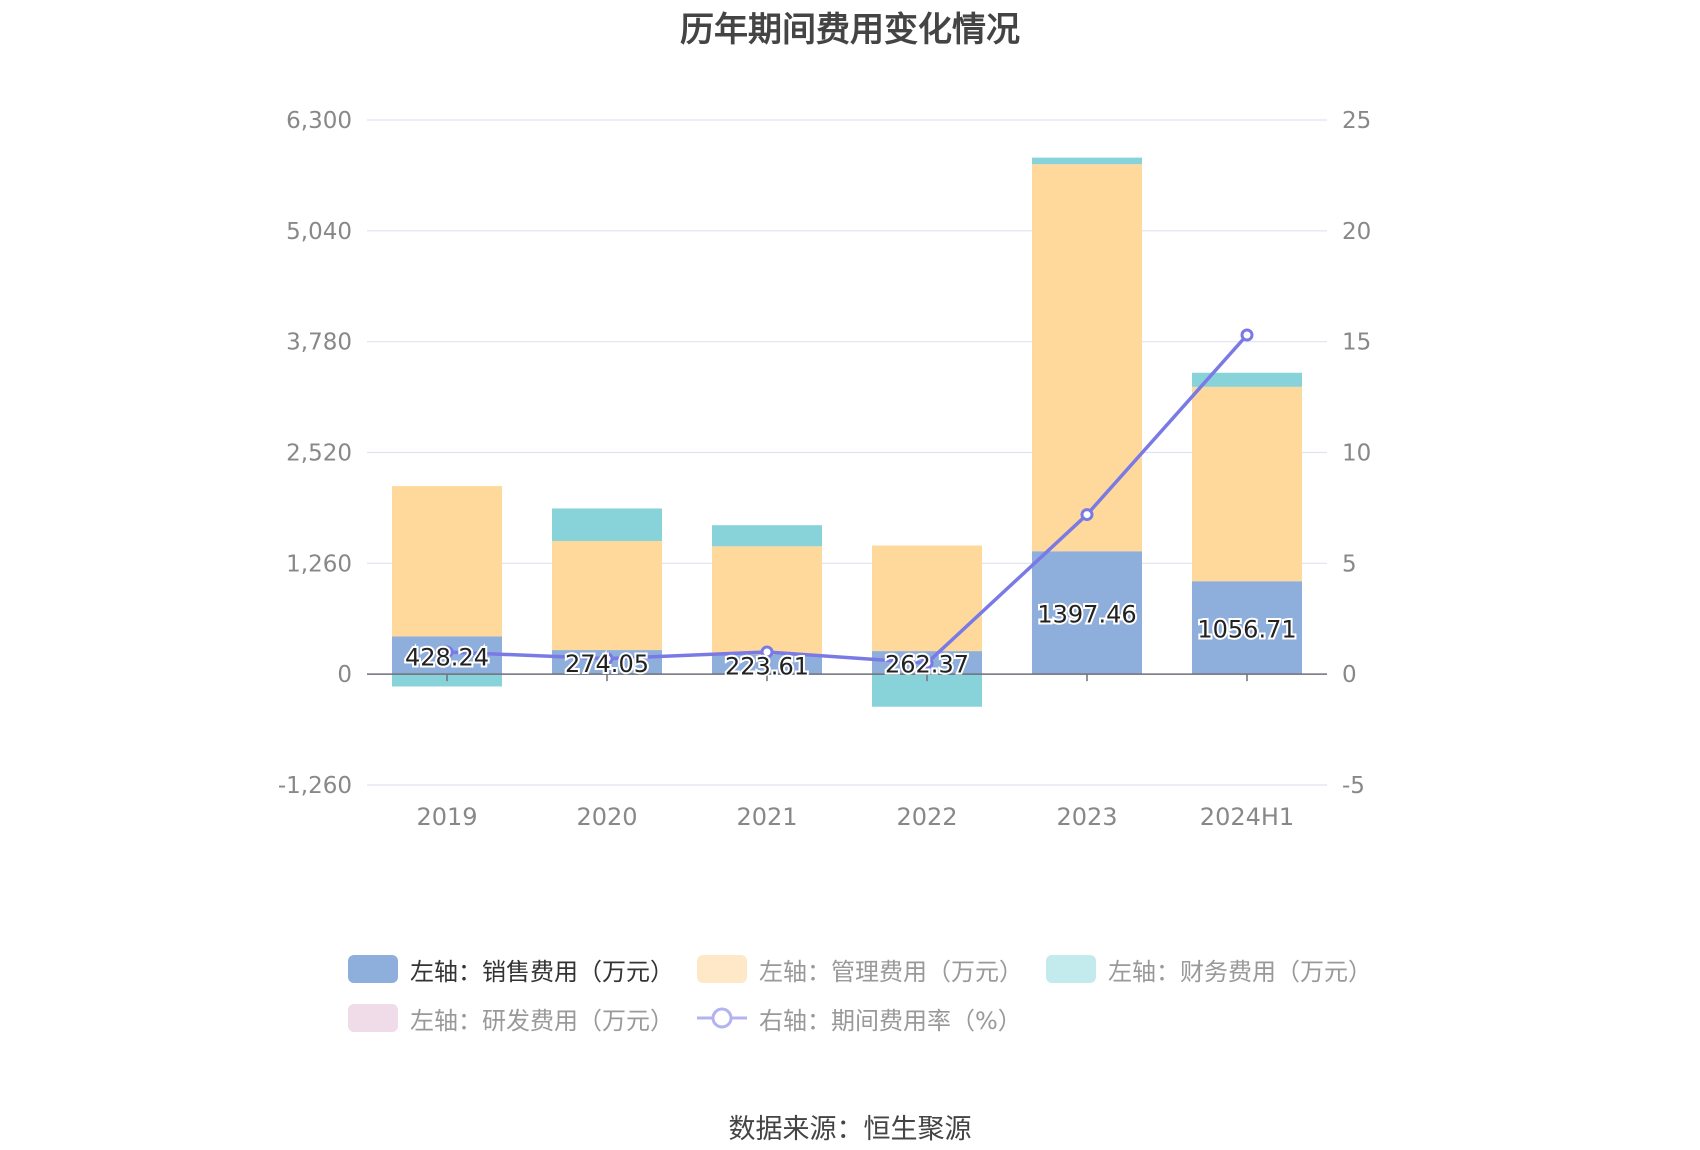 The image size is (1700, 1150). Describe the element at coordinates (1356, 121) in the screenshot. I see `y-right-tick-label: 25` at that location.